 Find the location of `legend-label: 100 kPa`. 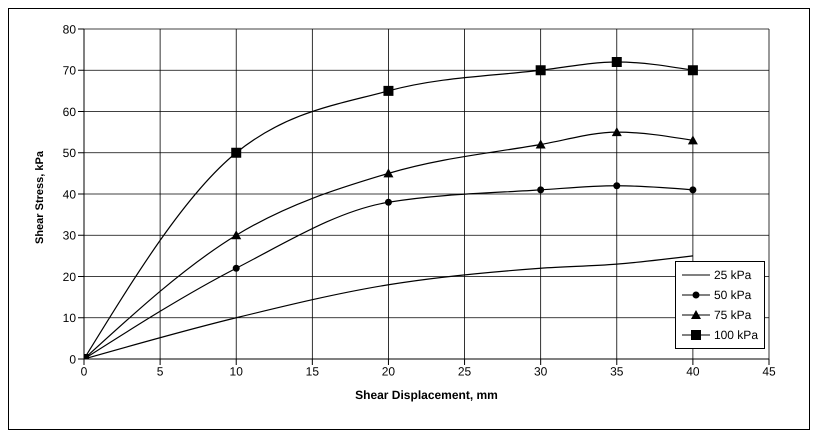

legend-label: 100 kPa is located at coordinates (736, 335).